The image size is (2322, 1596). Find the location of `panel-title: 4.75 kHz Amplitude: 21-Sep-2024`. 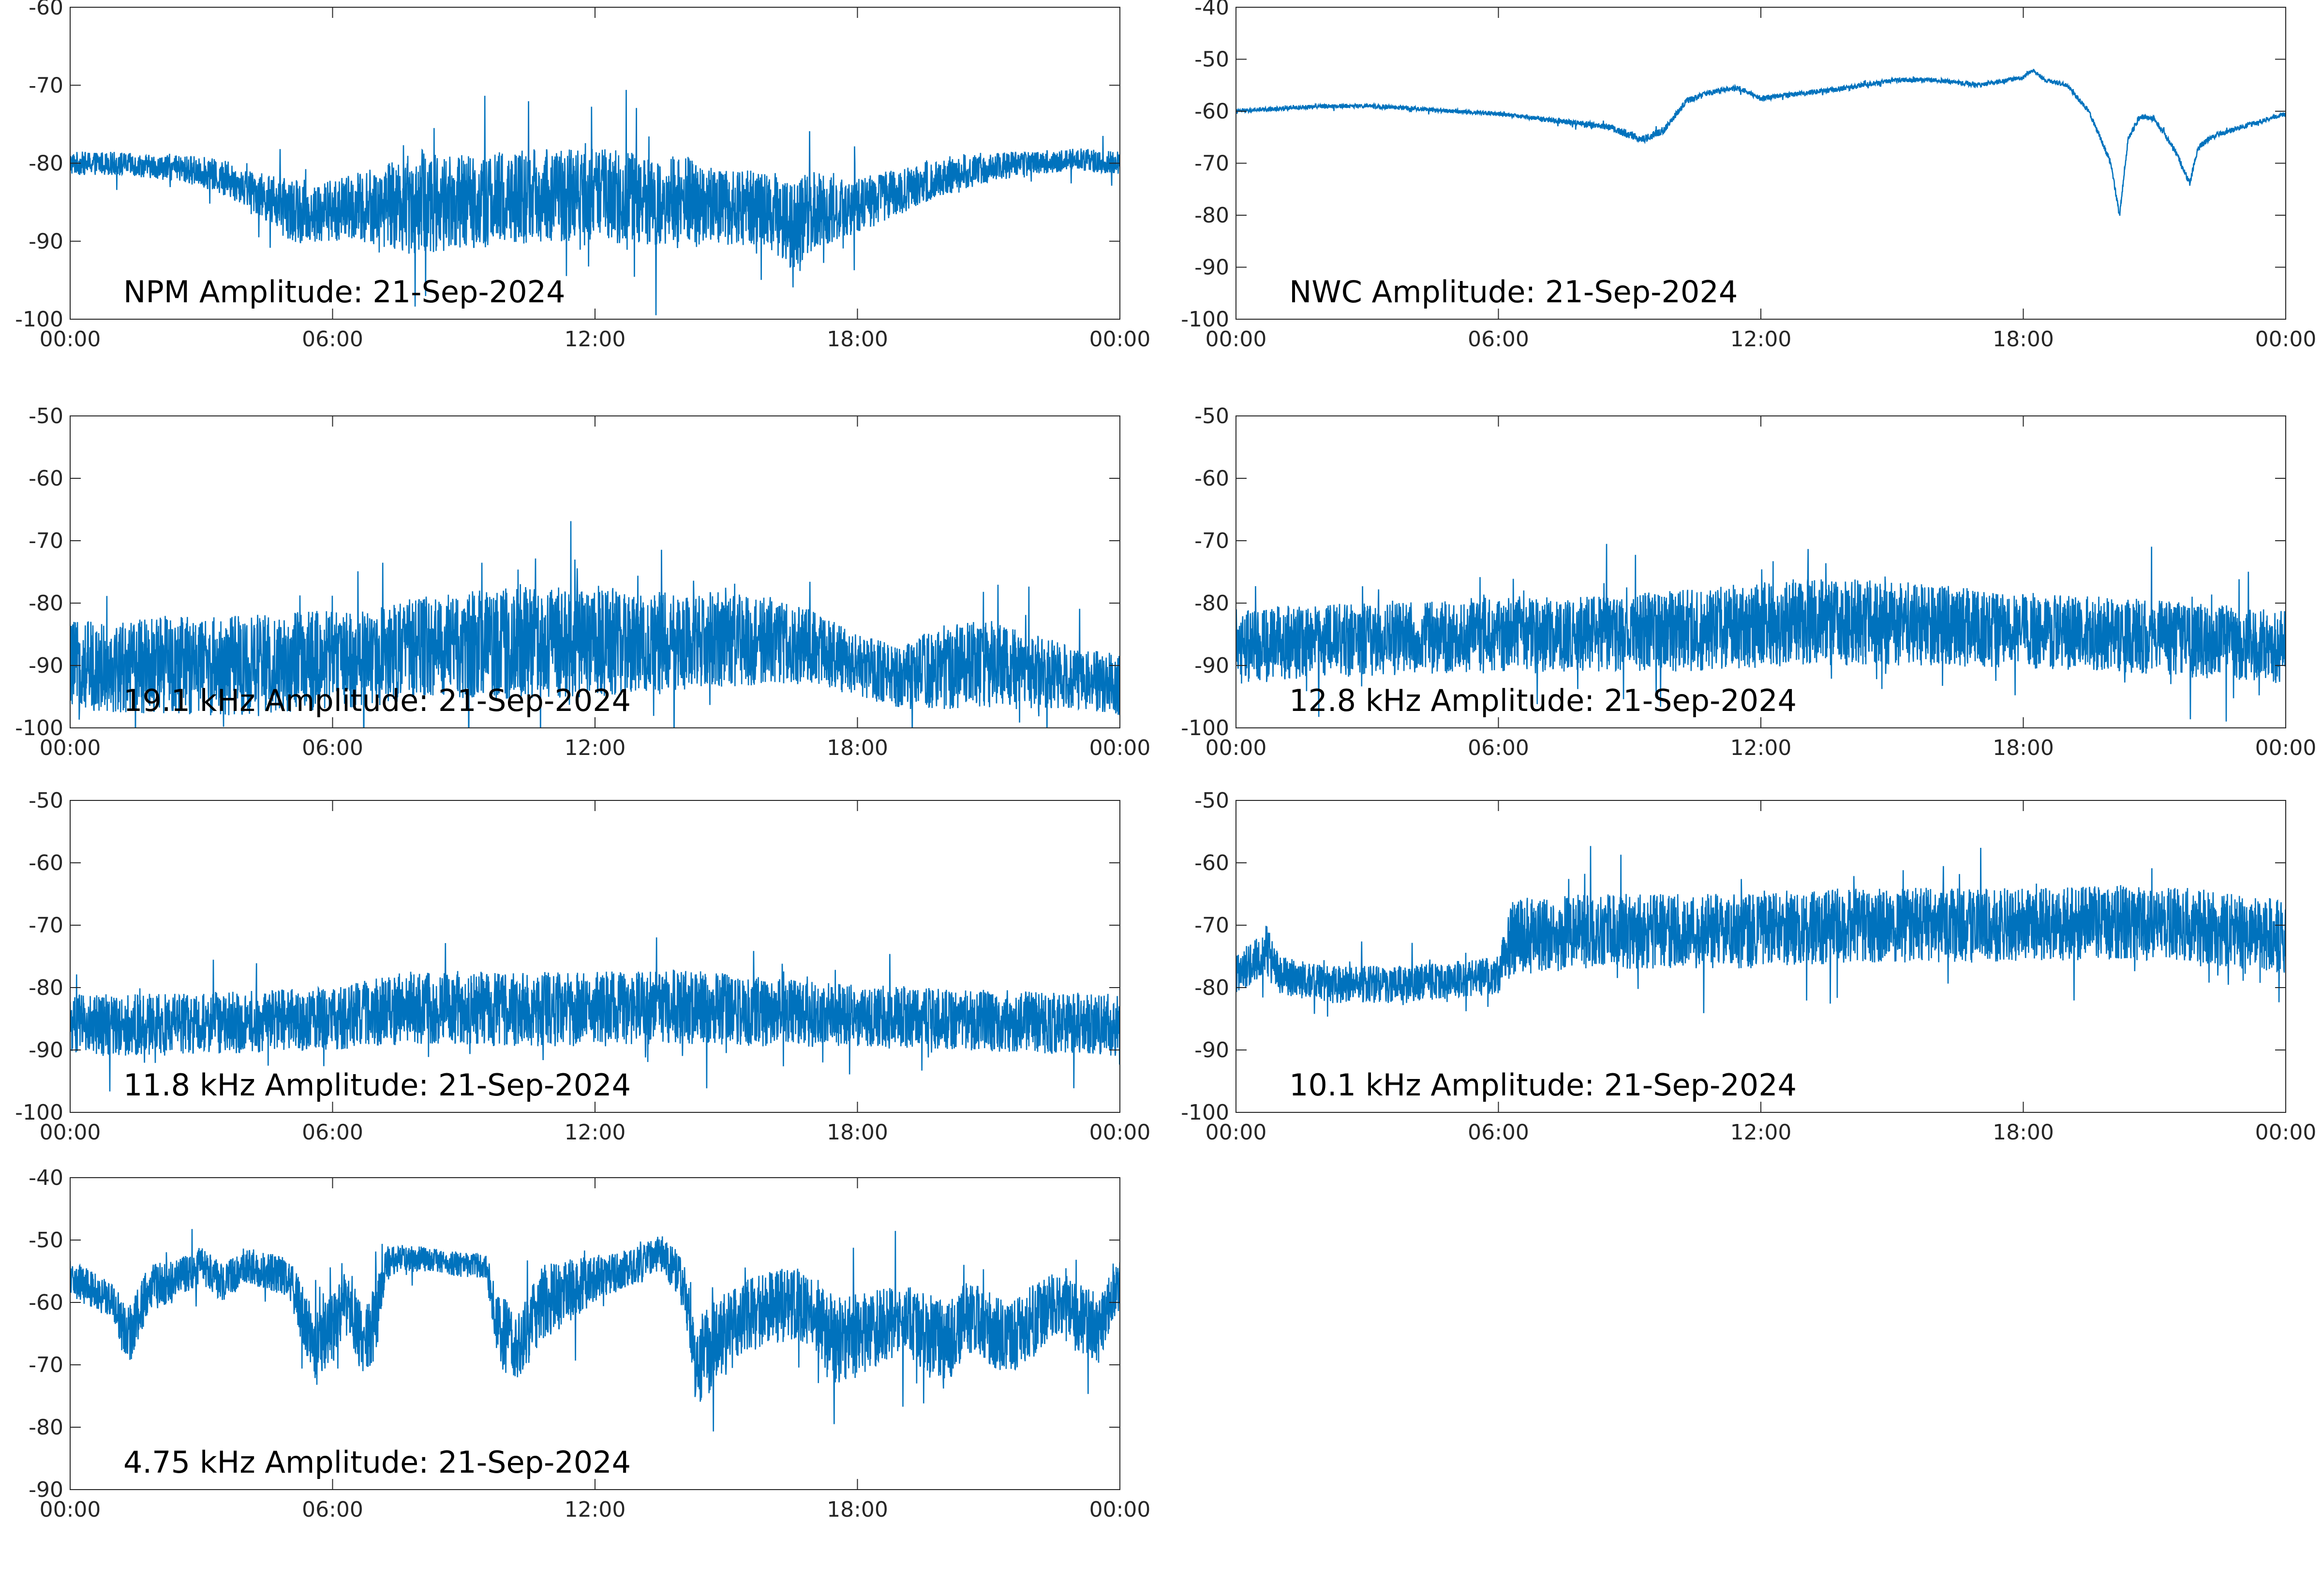

panel-title: 4.75 kHz Amplitude: 21-Sep-2024 is located at coordinates (377, 1462).